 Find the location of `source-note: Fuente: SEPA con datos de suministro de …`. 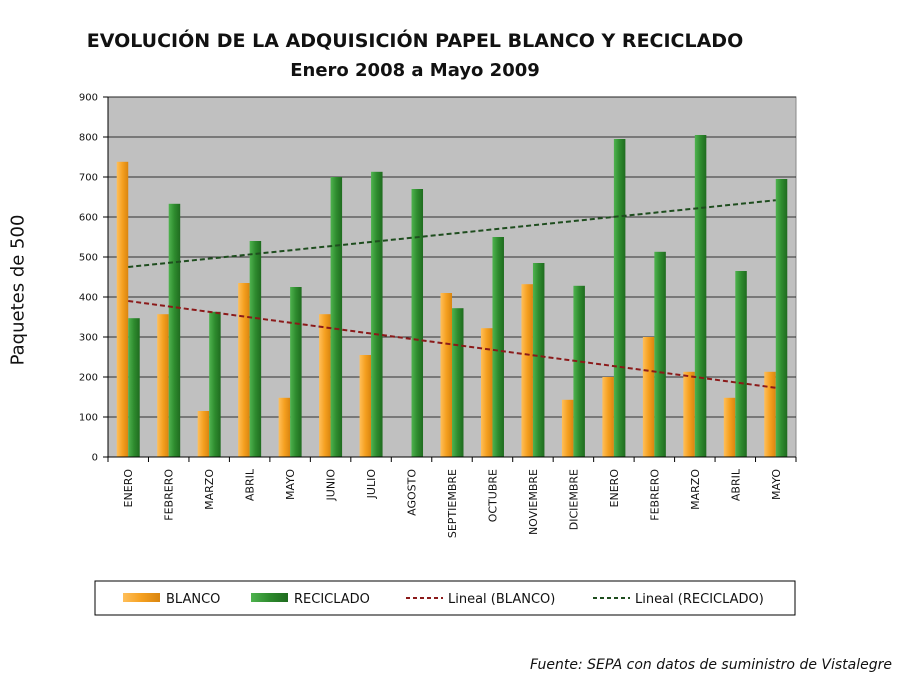

source-note: Fuente: SEPA con datos de suministro de … is located at coordinates (711, 665).